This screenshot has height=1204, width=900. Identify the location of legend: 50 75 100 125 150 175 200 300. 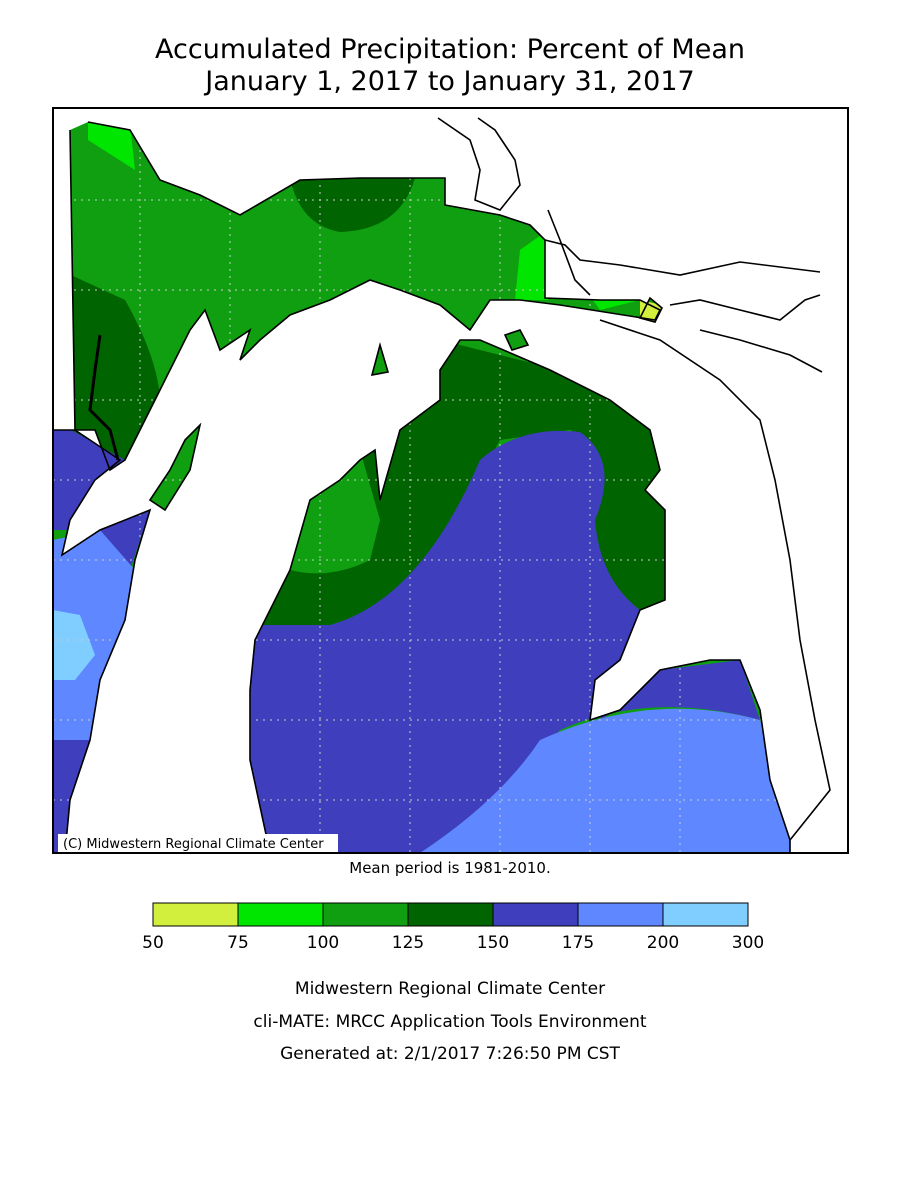
(453, 927).